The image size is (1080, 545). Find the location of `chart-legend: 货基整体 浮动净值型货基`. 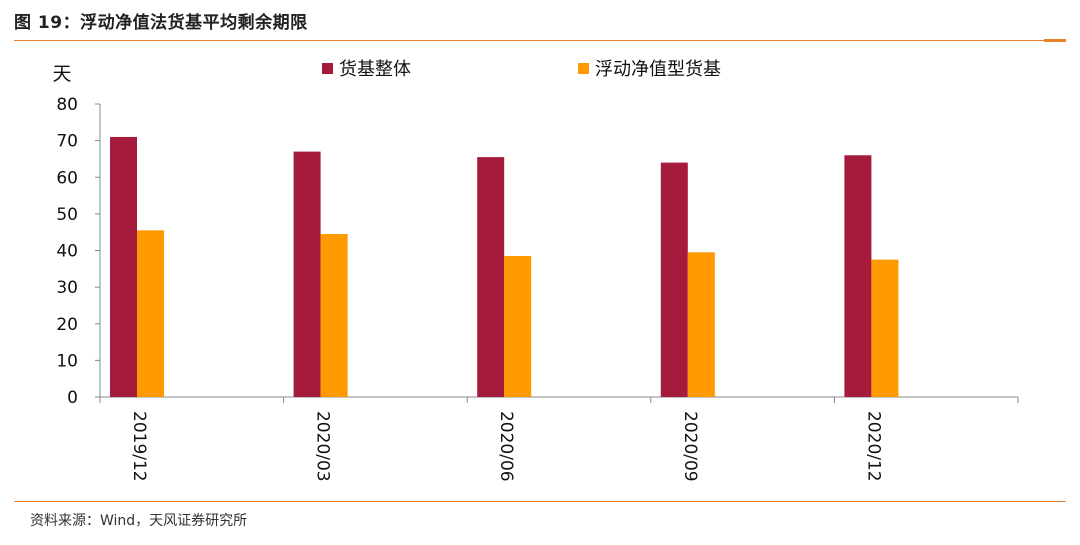

chart-legend: 货基整体 浮动净值型货基 is located at coordinates (521, 69).